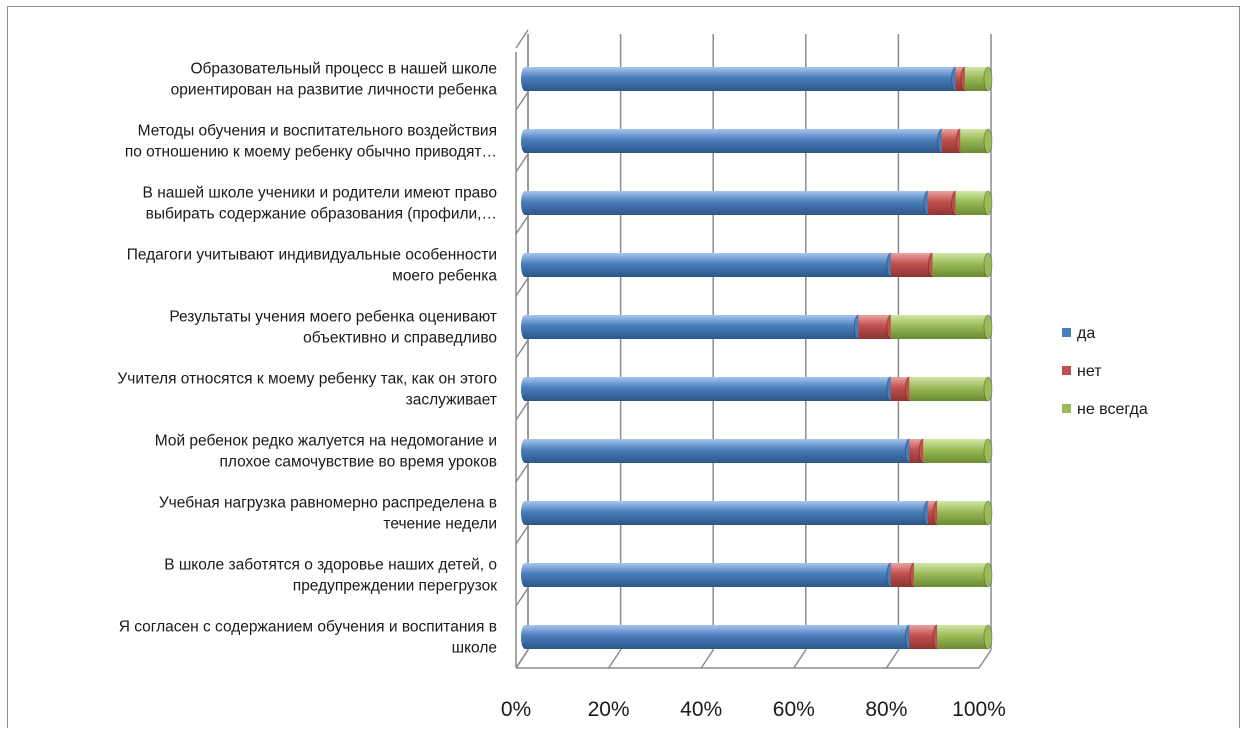 This screenshot has height=731, width=1247. Describe the element at coordinates (753, 709) in the screenshot. I see `x-axis-ticks: 0% 20% 40% 60% 80% 100%` at that location.